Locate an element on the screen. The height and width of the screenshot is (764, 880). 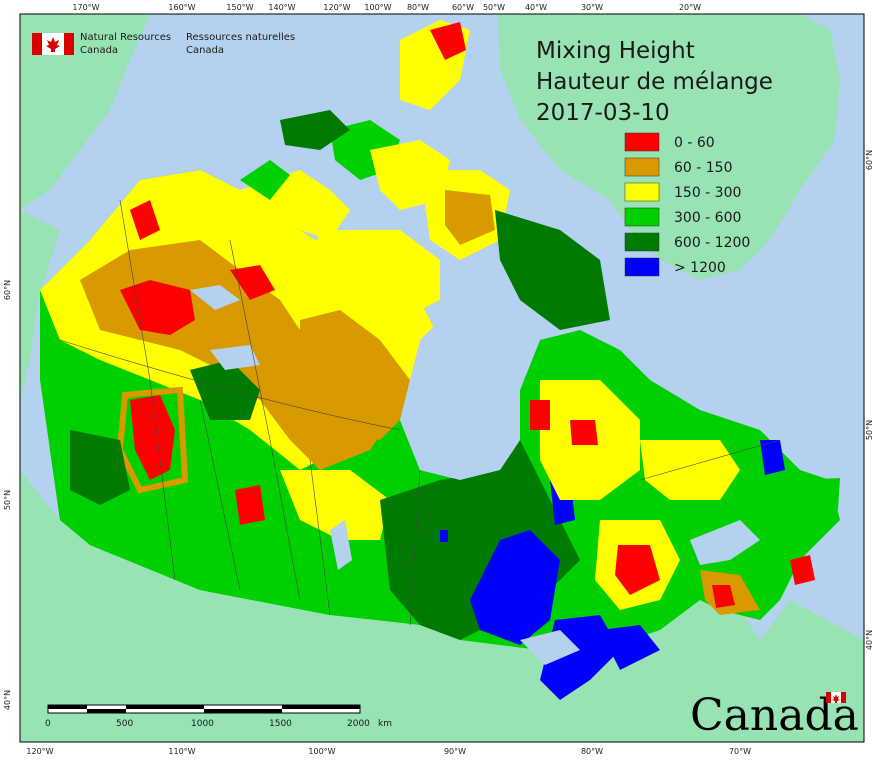
agency-fr-line2: Canada is located at coordinates (205, 50).